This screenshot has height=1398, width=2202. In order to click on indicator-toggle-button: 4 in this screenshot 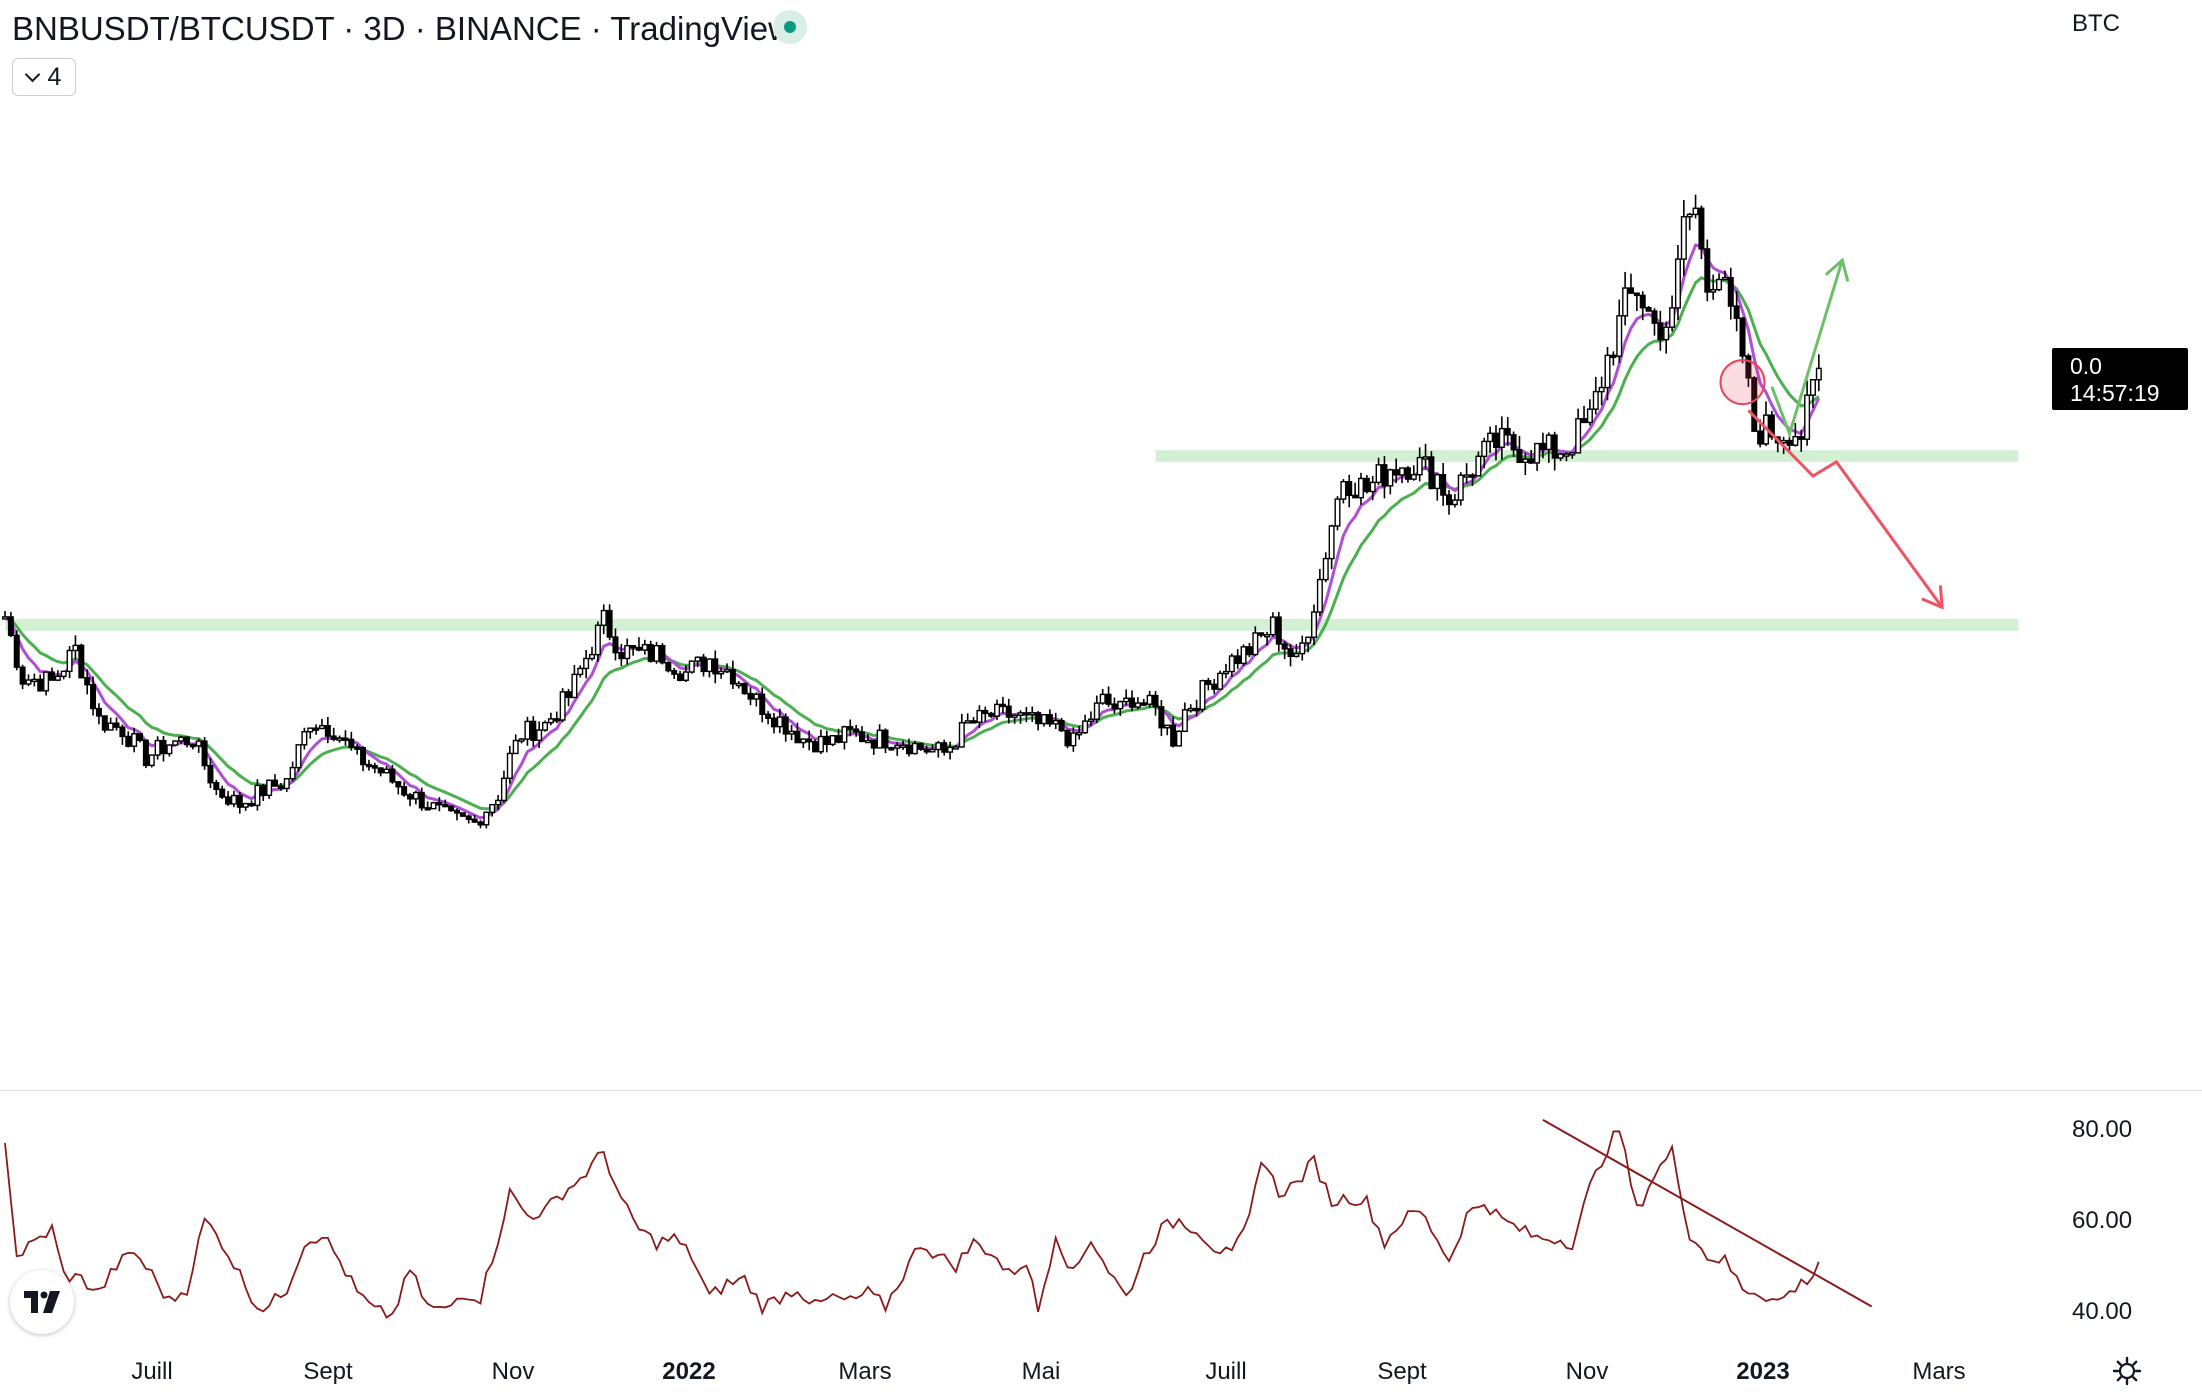, I will do `click(44, 77)`.